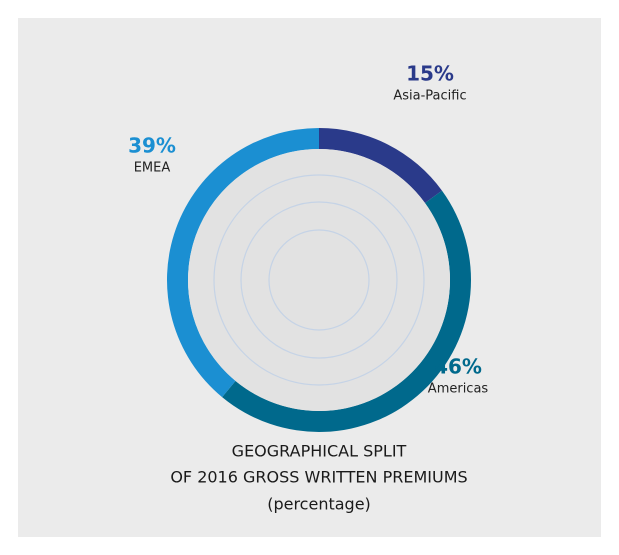 This screenshot has height=555, width=619. Describe the element at coordinates (430, 74) in the screenshot. I see `value-label: 15%` at that location.